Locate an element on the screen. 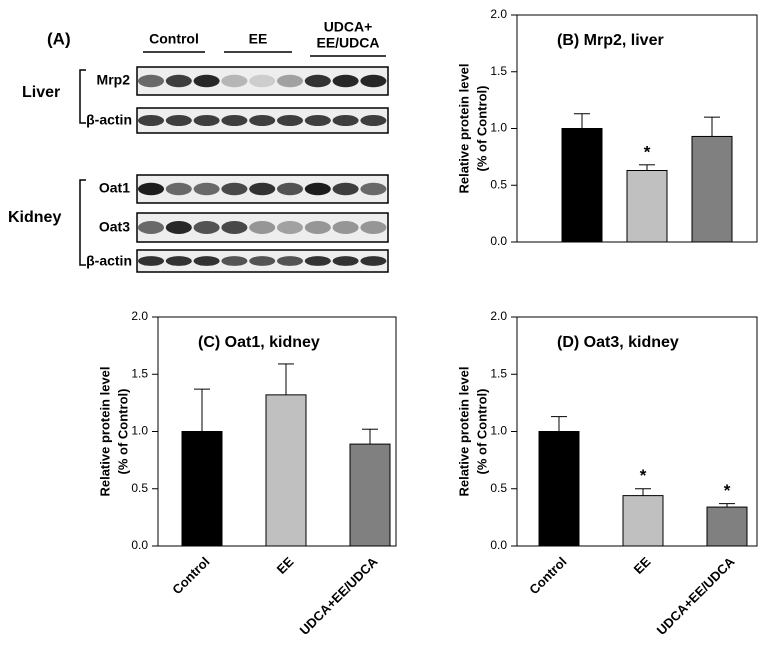 This screenshot has width=773, height=645. group-label: EE is located at coordinates (258, 39).